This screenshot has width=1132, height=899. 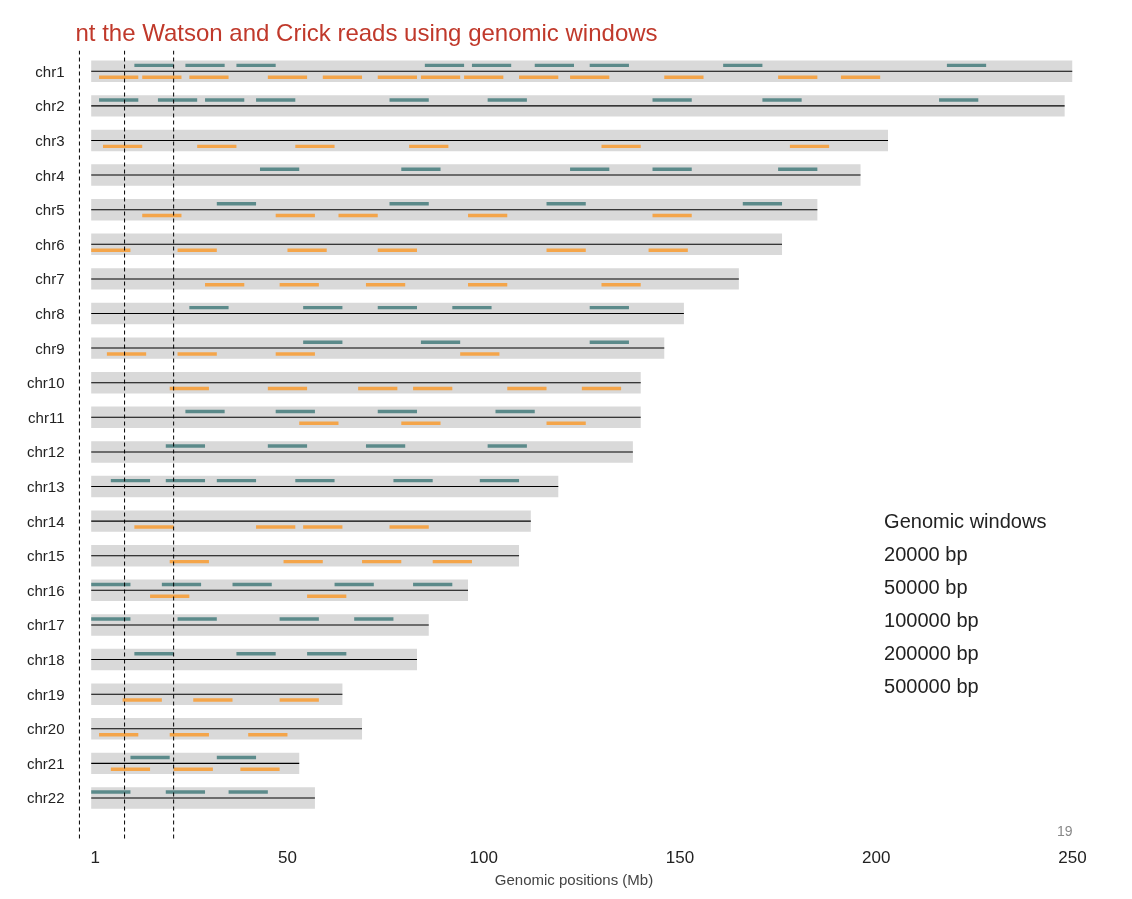 What do you see at coordinates (45, 521) in the screenshot?
I see `y-tick-label: chr14` at bounding box center [45, 521].